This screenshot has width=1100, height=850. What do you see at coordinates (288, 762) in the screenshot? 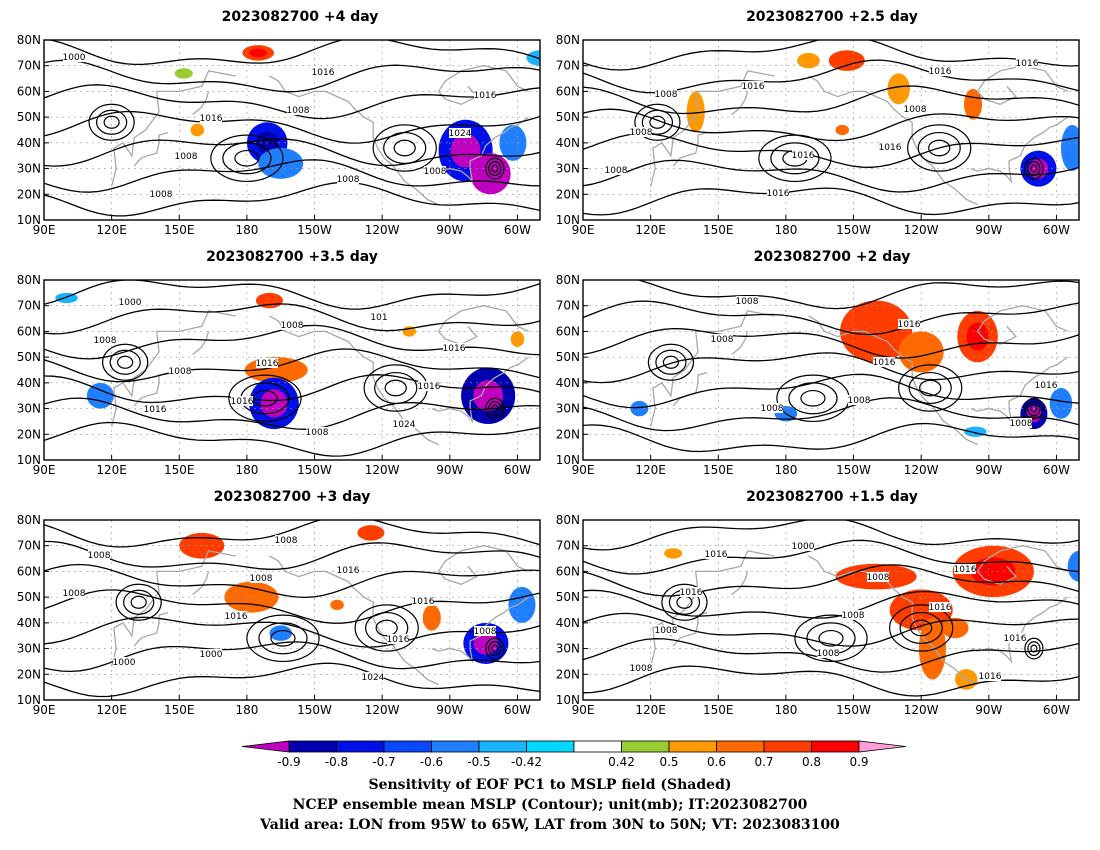
I see `colorbar-tick-label: -0.9` at bounding box center [288, 762].